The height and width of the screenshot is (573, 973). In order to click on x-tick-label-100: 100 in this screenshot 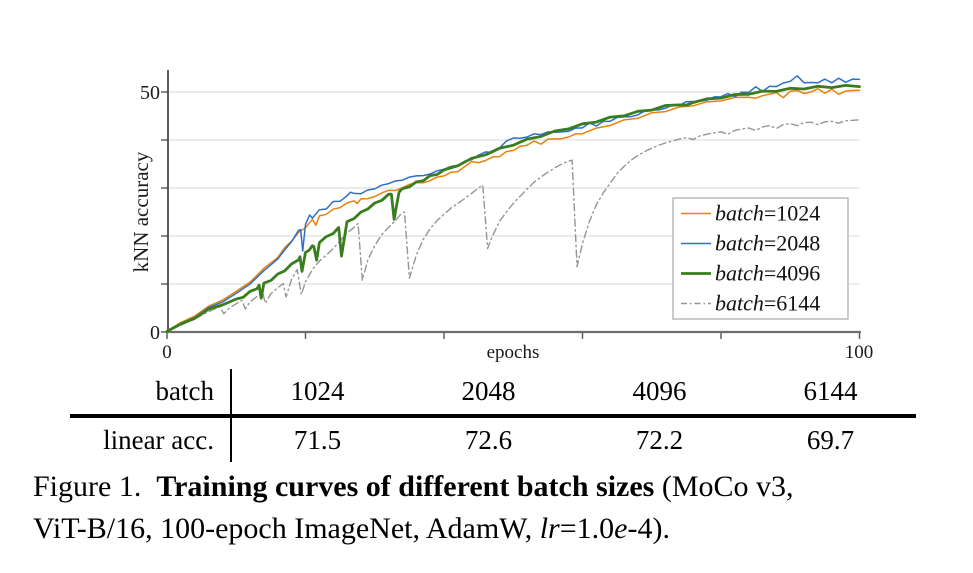, I will do `click(859, 352)`.